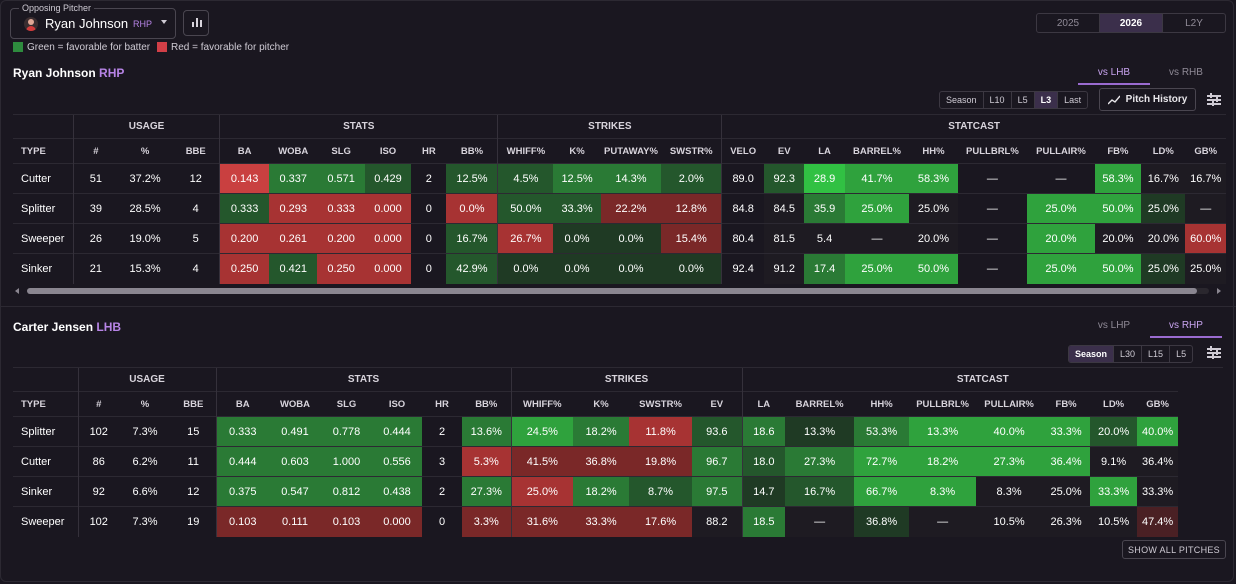 This screenshot has height=584, width=1236. I want to click on opposing-pitcher-select: Opposing Pitcher Ryan Johnson RHP, so click(93, 21).